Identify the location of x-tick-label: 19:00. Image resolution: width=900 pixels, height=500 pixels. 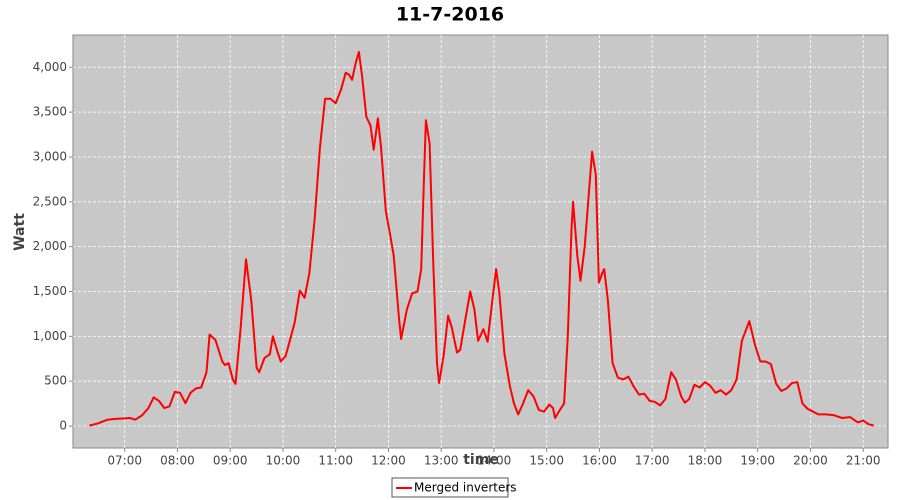
(757, 461).